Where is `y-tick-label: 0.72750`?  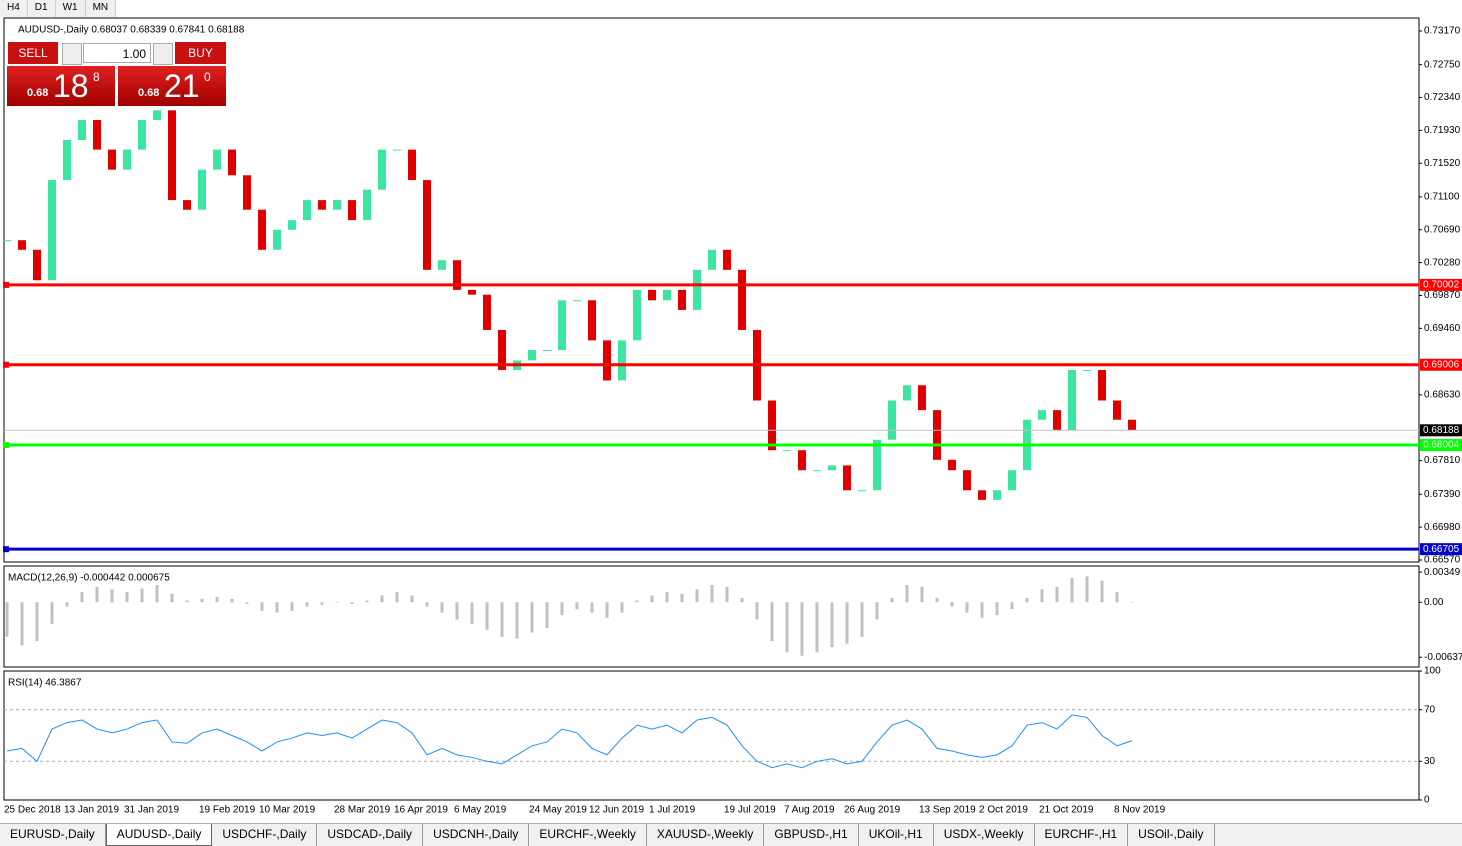 y-tick-label: 0.72750 is located at coordinates (1442, 64).